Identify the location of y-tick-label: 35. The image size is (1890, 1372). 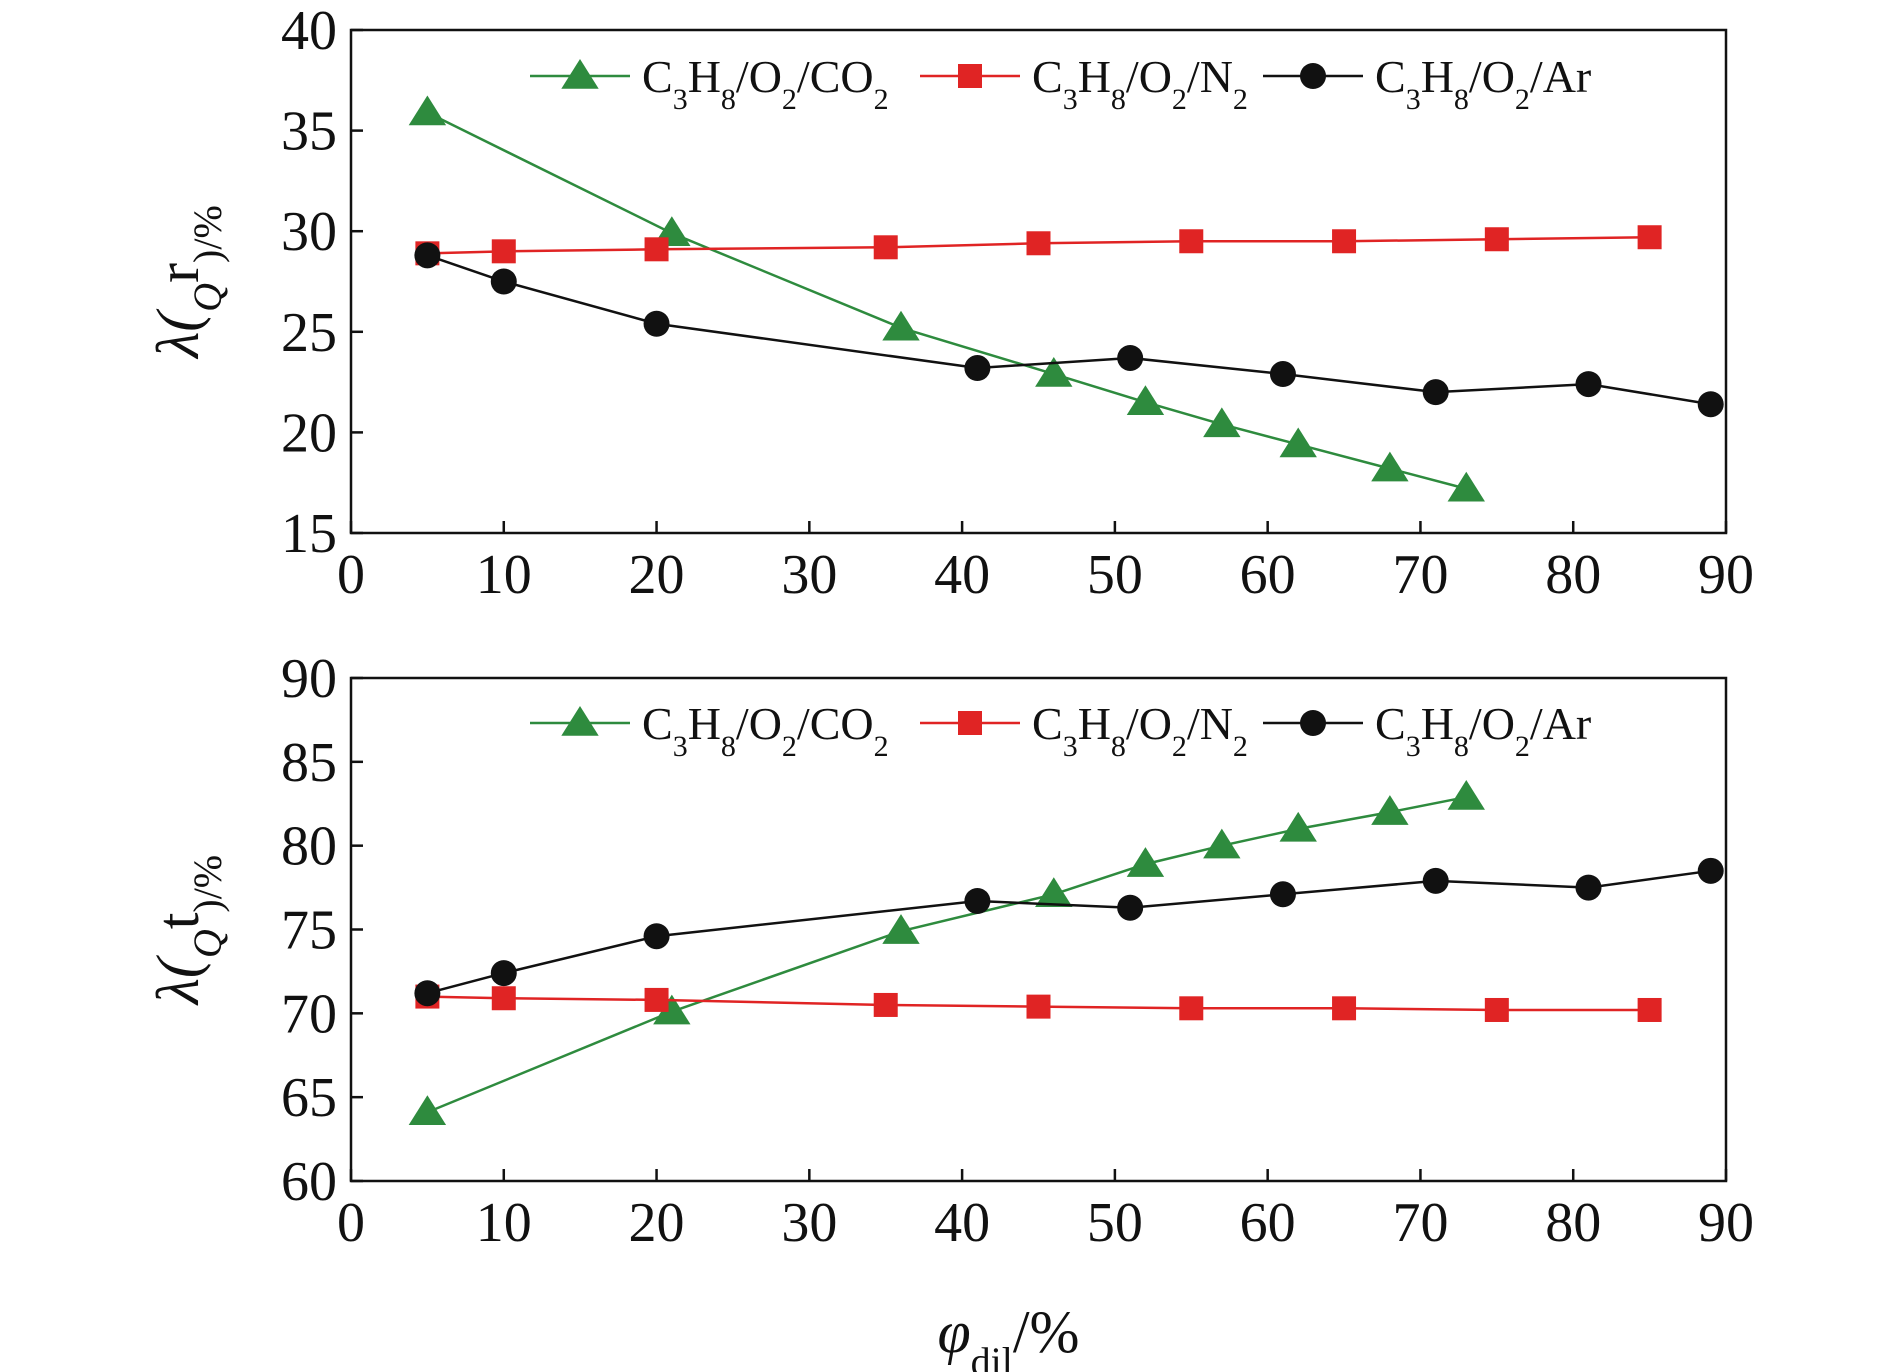
(309, 132).